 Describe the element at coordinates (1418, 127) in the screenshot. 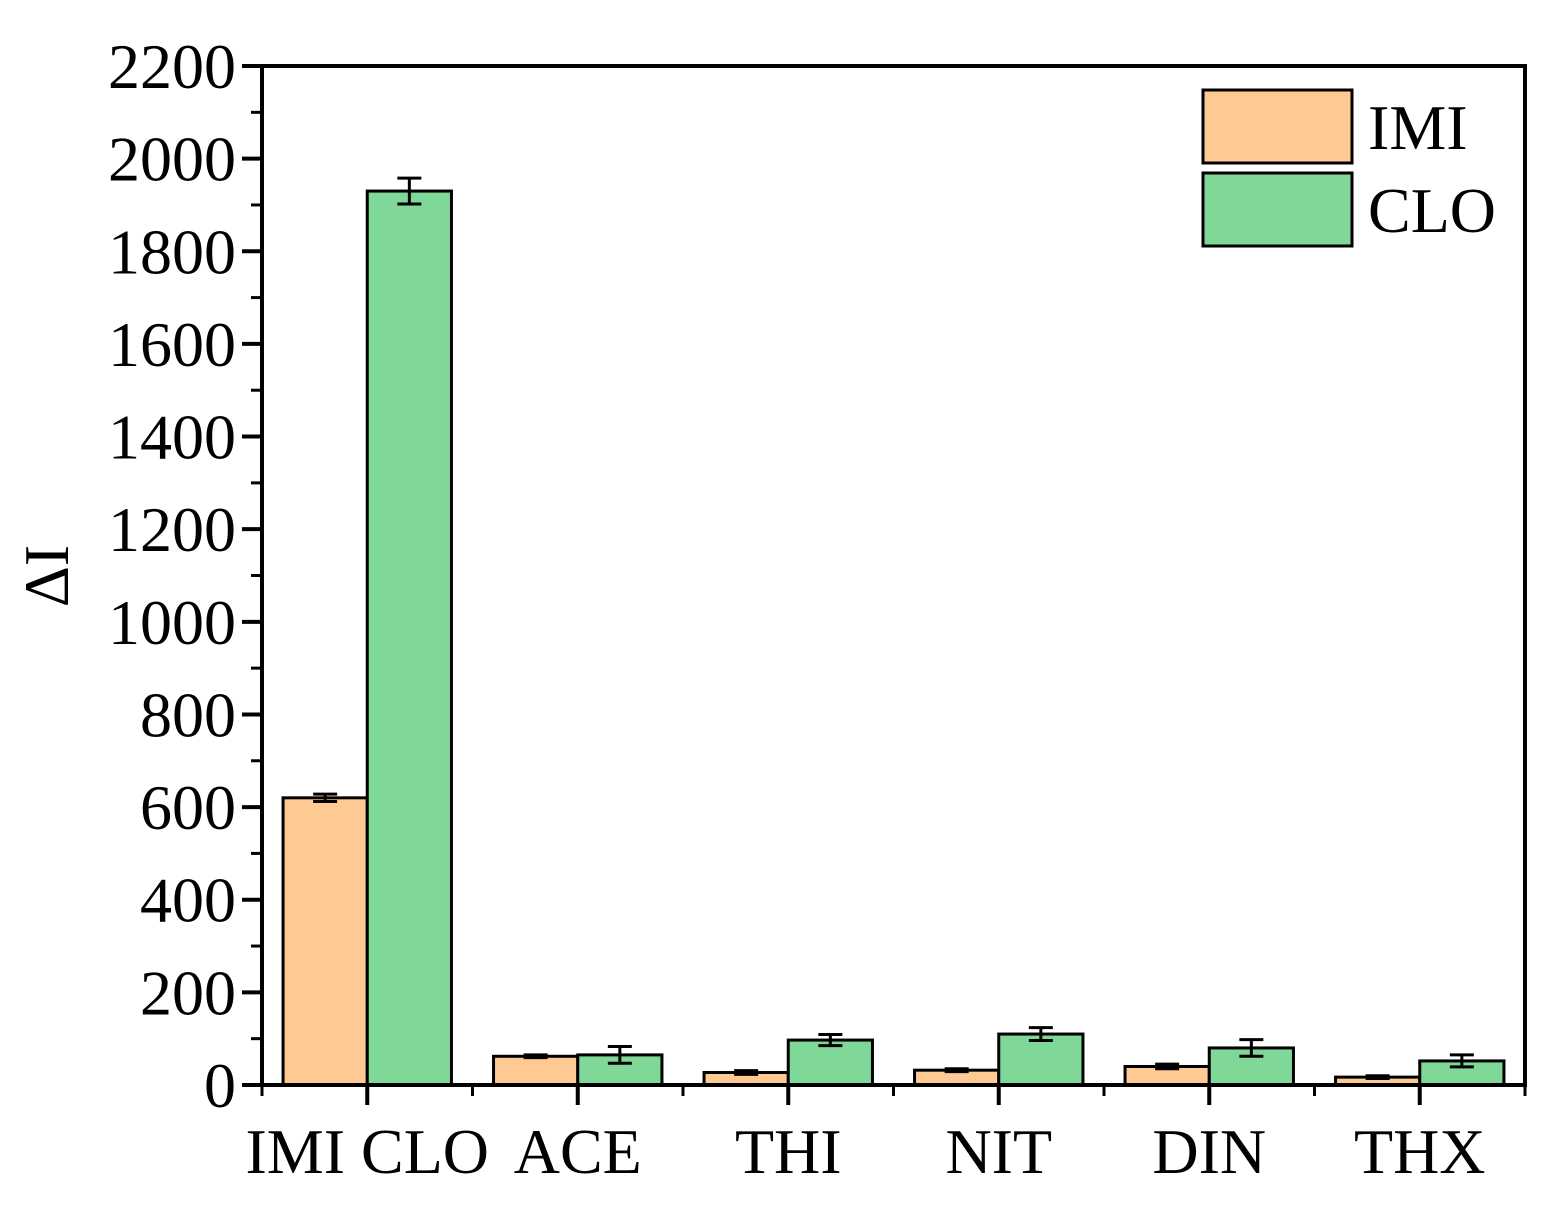

I see `legend-label: IMI` at that location.